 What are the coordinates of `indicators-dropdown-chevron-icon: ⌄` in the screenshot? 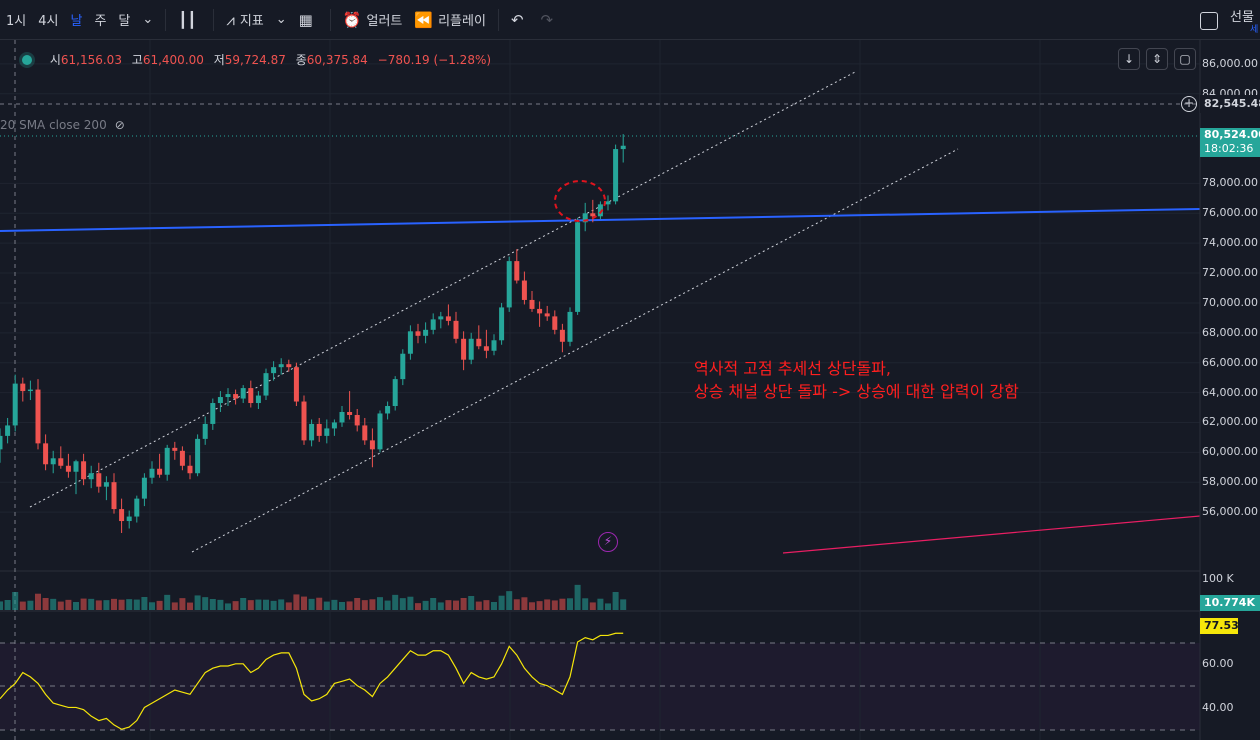 It's located at (281, 19).